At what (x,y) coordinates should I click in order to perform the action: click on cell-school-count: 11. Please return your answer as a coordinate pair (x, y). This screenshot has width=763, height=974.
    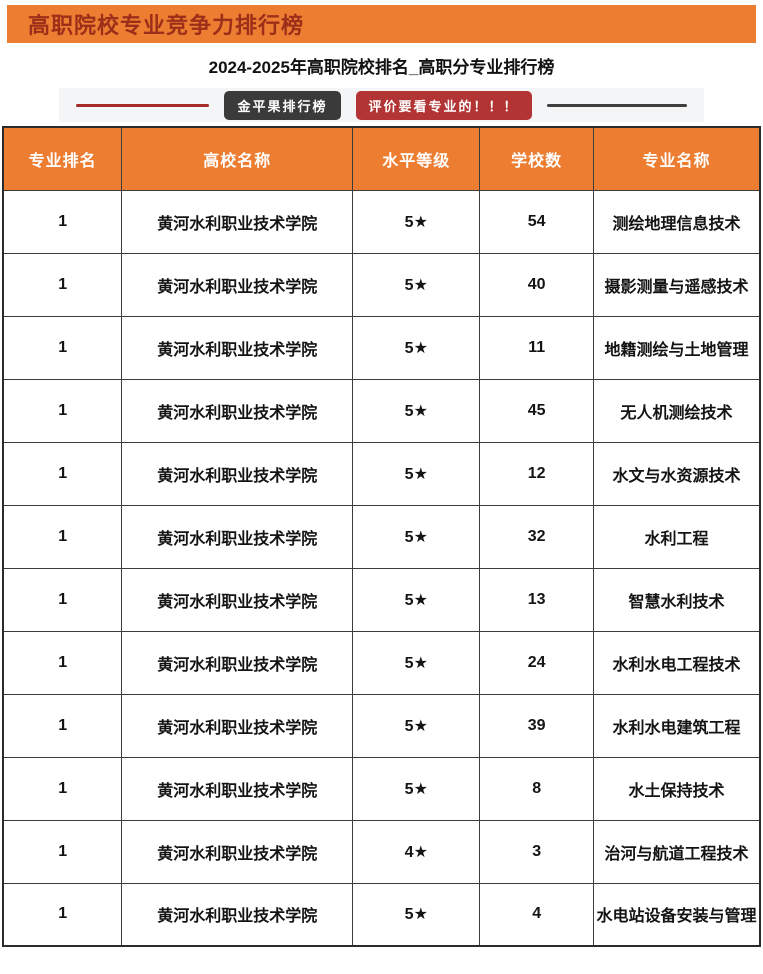
    Looking at the image, I should click on (536, 347).